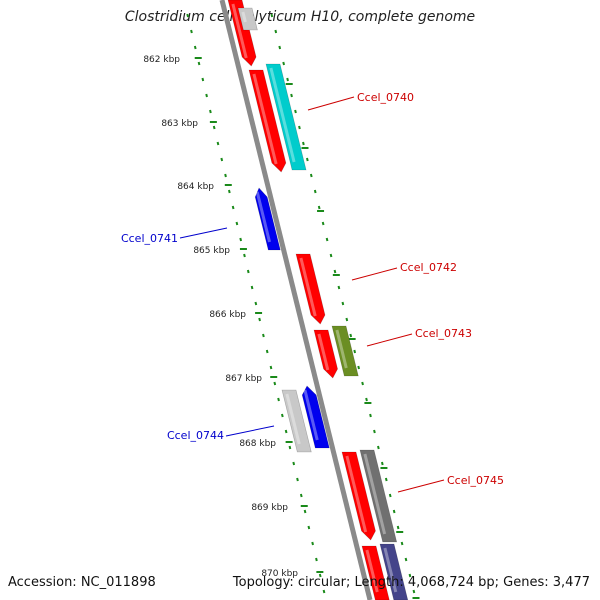  I want to click on tick-label: 865 kbp, so click(211, 251).